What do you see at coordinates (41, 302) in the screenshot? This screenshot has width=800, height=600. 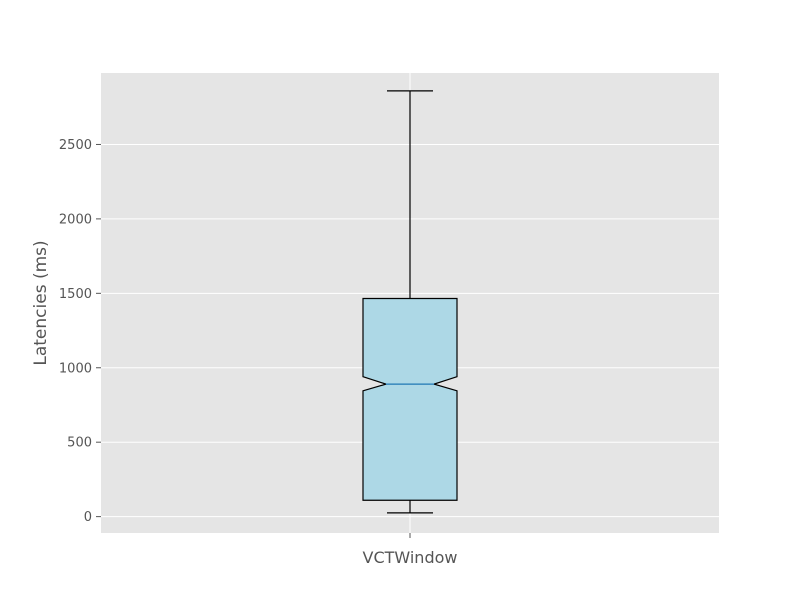 I see `y-axis-title: Latencies (ms)` at bounding box center [41, 302].